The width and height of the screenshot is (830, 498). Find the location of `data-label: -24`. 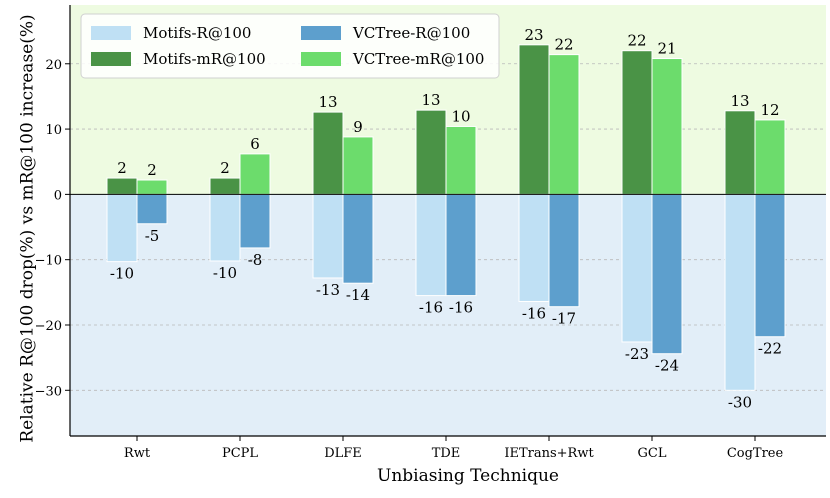

data-label: -24 is located at coordinates (667, 366).